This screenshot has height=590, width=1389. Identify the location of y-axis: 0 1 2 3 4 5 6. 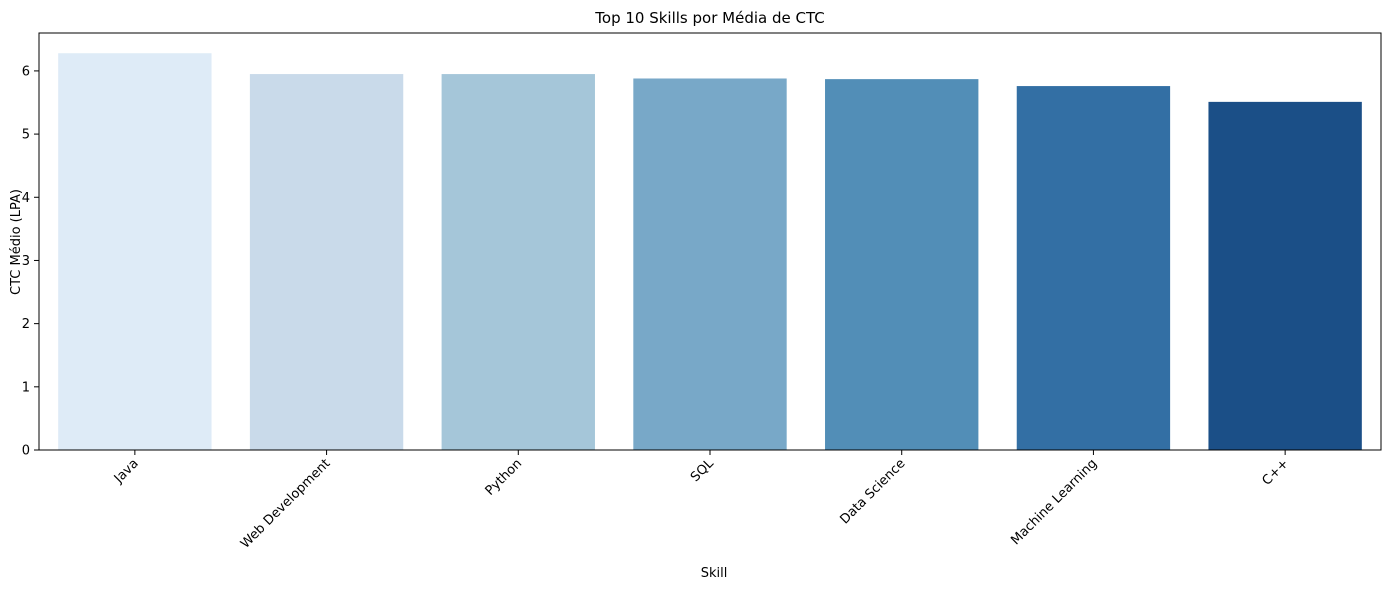
(30, 261).